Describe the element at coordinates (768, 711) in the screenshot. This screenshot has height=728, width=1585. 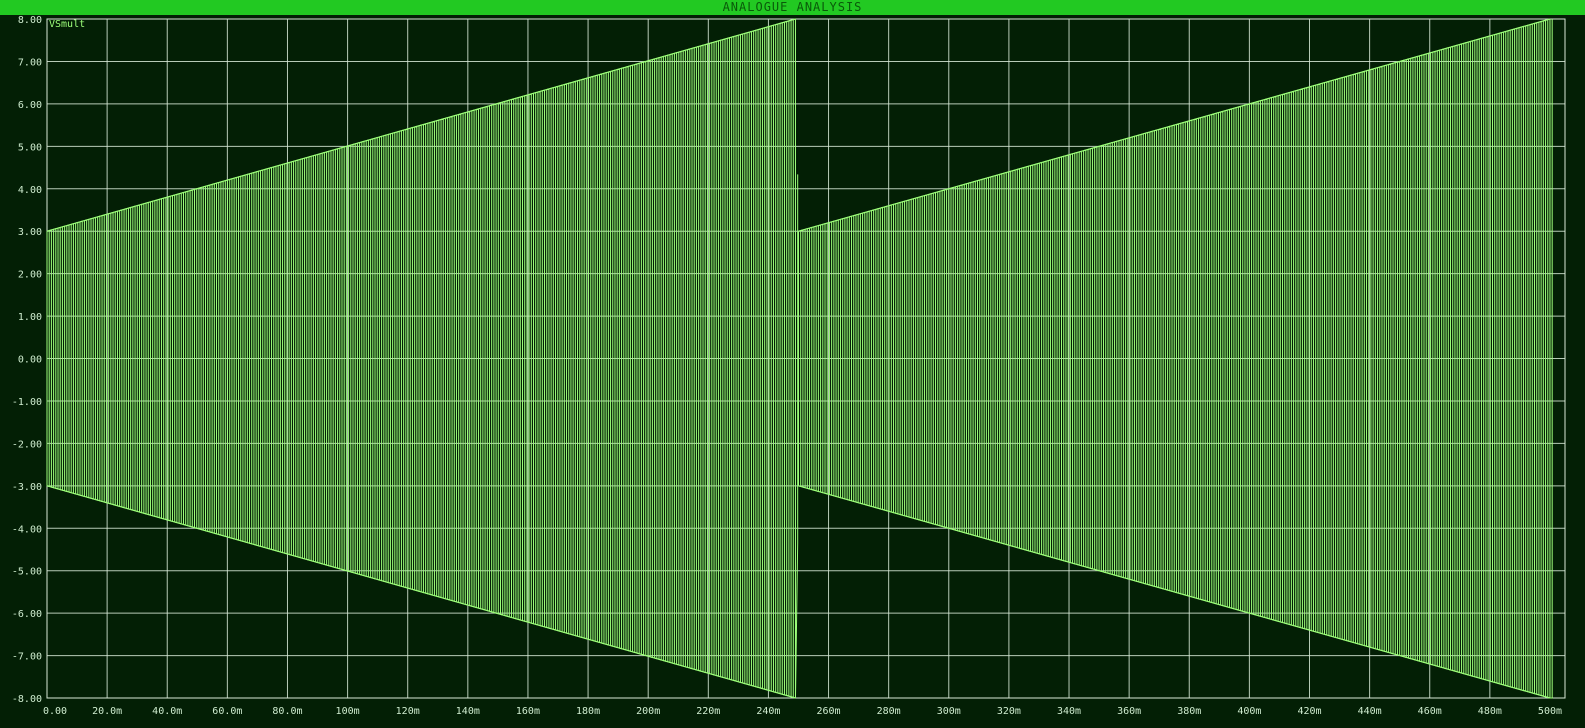
I see `x-tick-label: 240m` at that location.